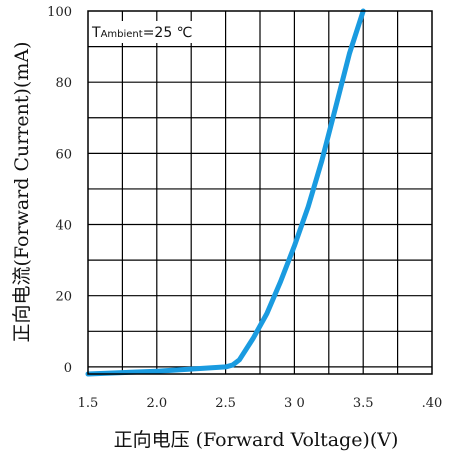 The image size is (449, 454). Describe the element at coordinates (63, 297) in the screenshot. I see `y-tick-label: 20` at that location.